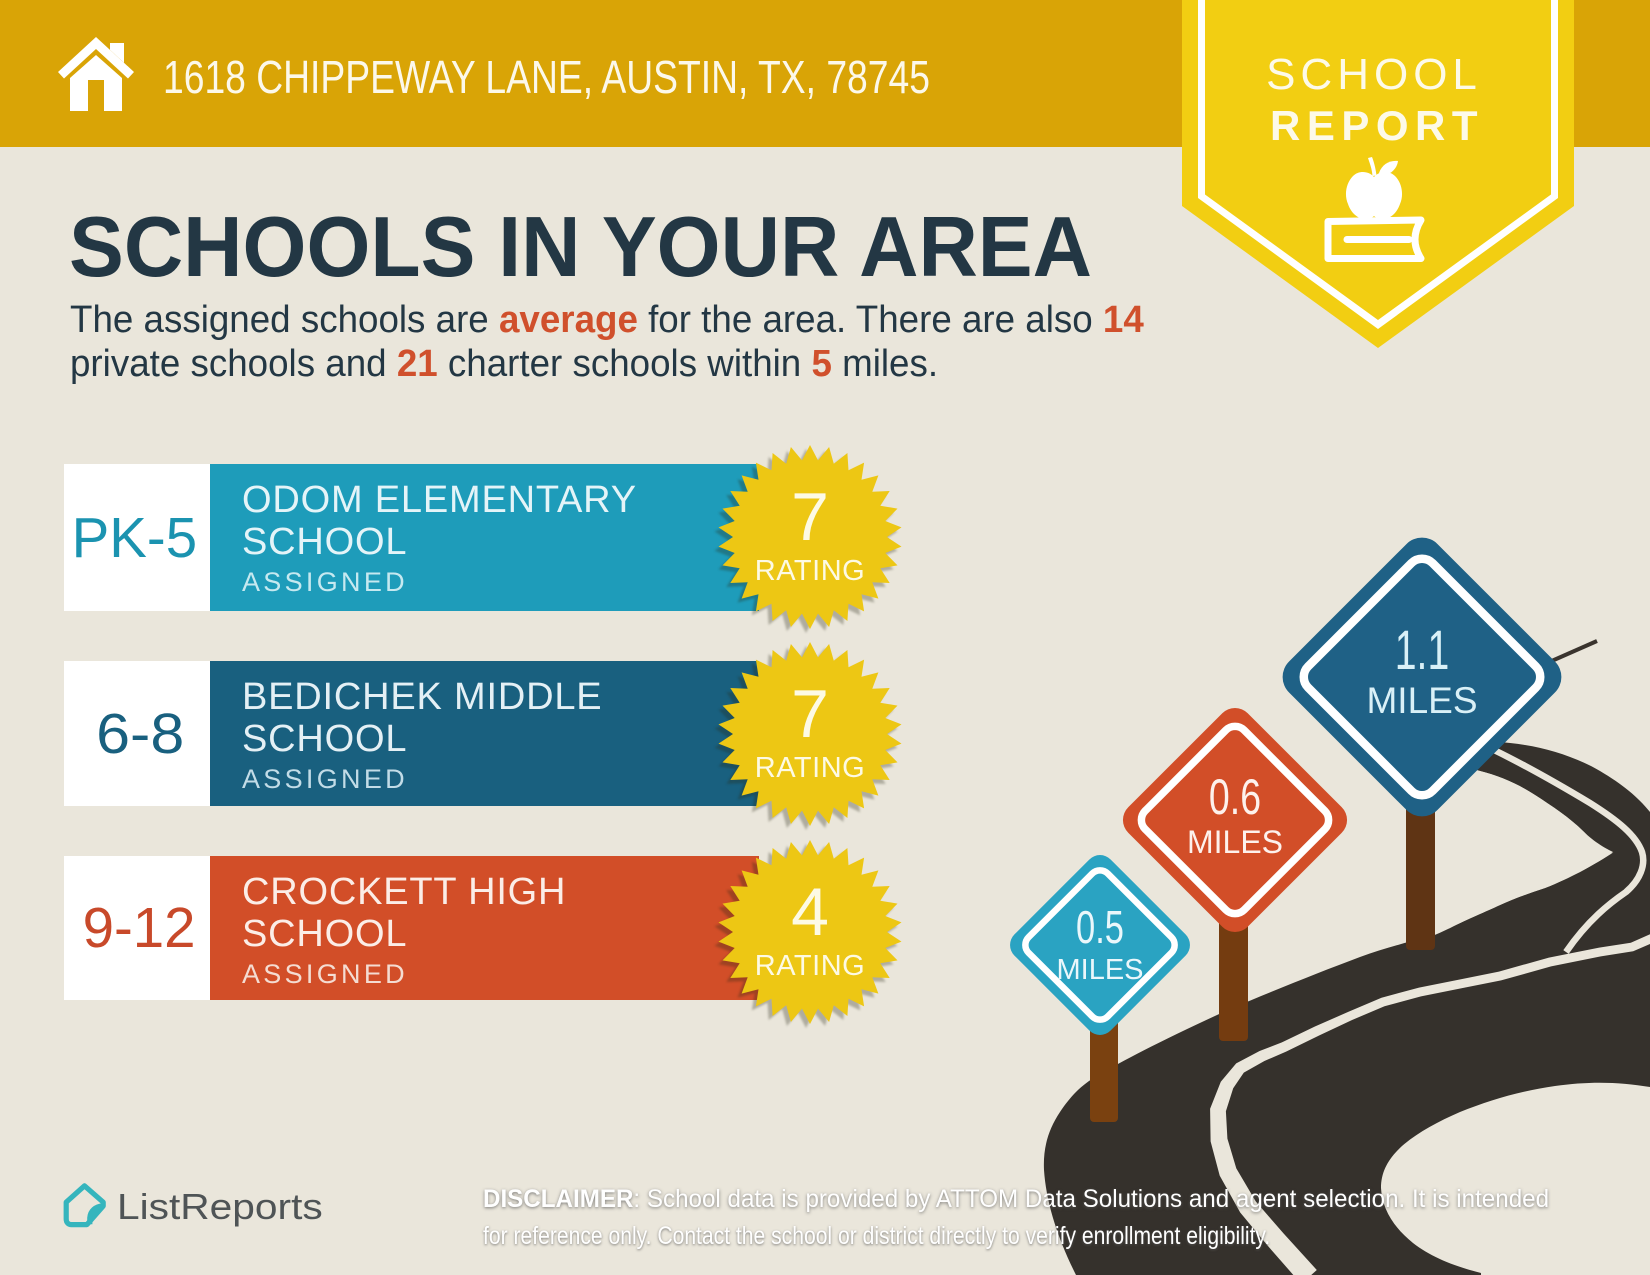 The width and height of the screenshot is (1650, 1275). I want to click on svg-text: SCHOOL, so click(1374, 74).